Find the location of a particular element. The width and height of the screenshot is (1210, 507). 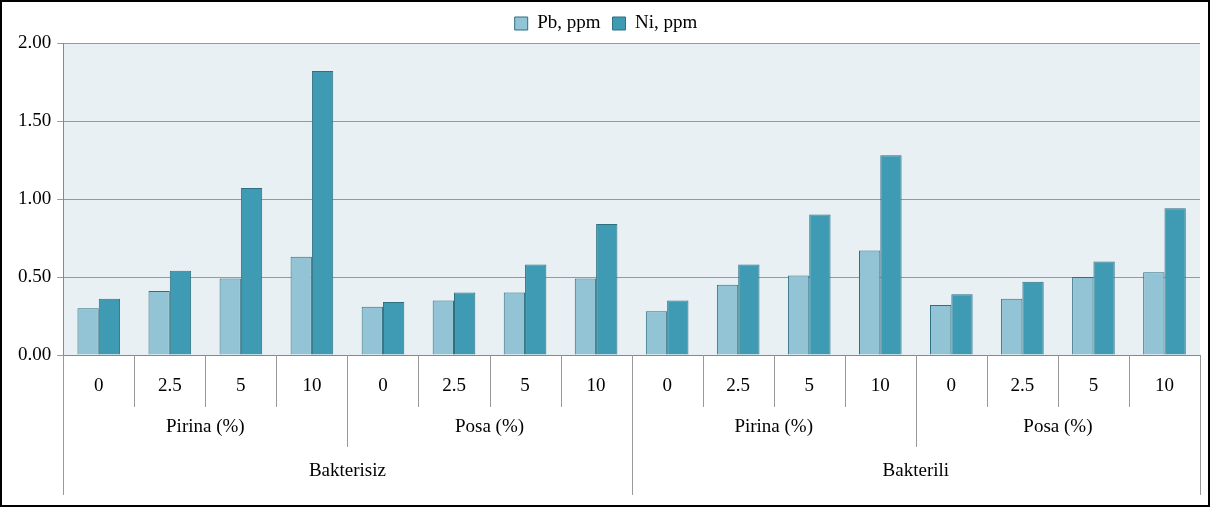

y-tick-label: 1.50 is located at coordinates (35, 119).